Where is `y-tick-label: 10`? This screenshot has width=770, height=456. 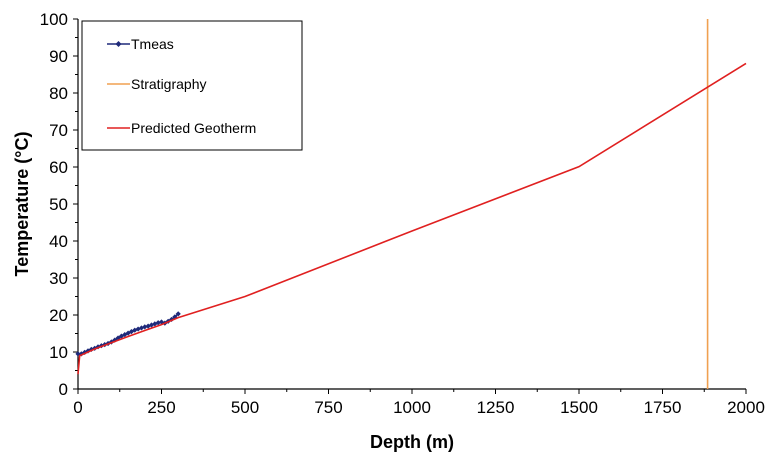 y-tick-label: 10 is located at coordinates (58, 352).